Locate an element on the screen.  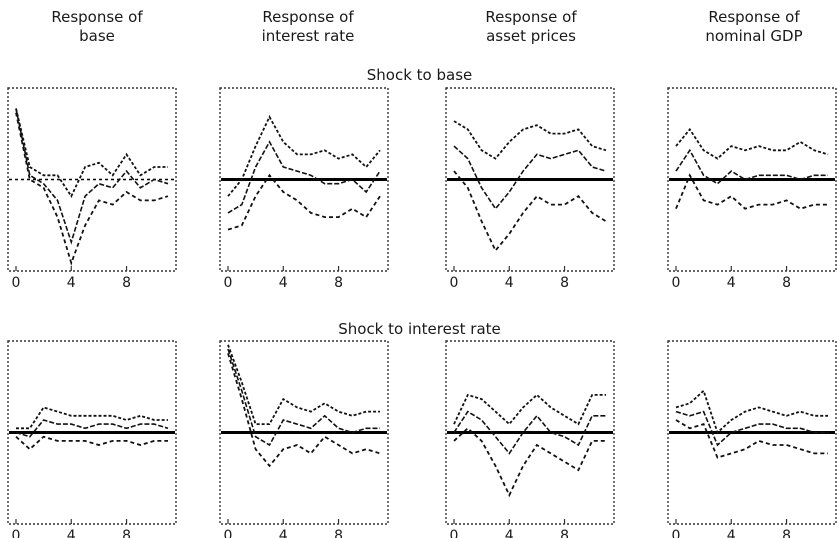
panel-7: 0 4 8 is located at coordinates (530, 439).